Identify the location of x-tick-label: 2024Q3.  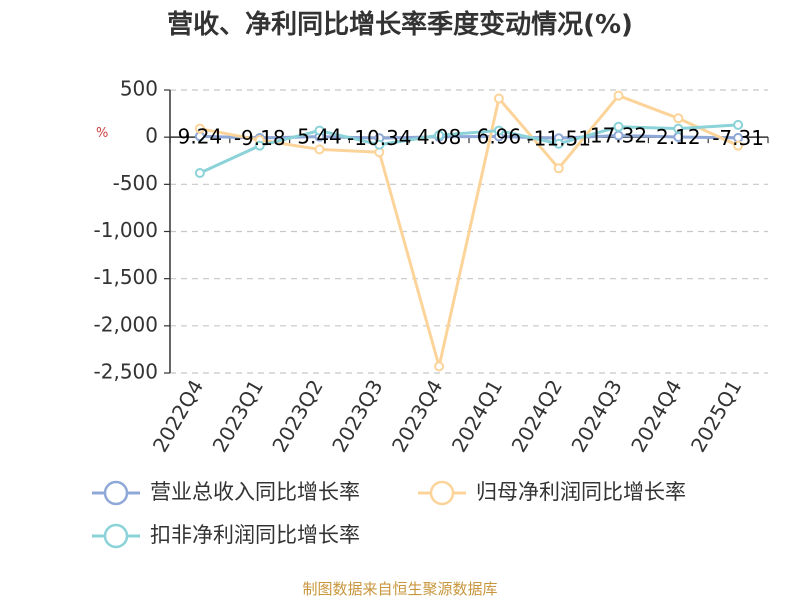
(596, 416).